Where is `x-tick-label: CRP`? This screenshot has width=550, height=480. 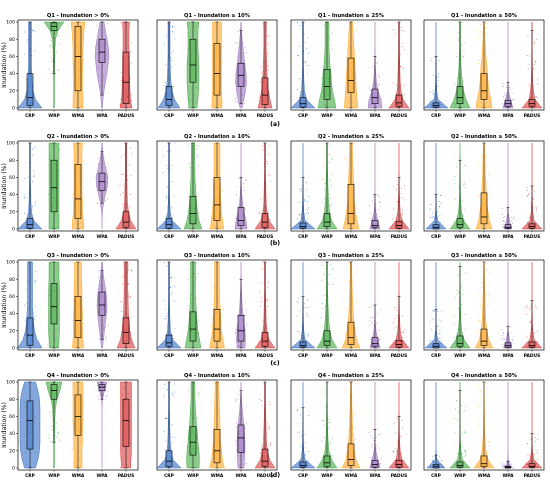 x-tick-label: CRP is located at coordinates (436, 476).